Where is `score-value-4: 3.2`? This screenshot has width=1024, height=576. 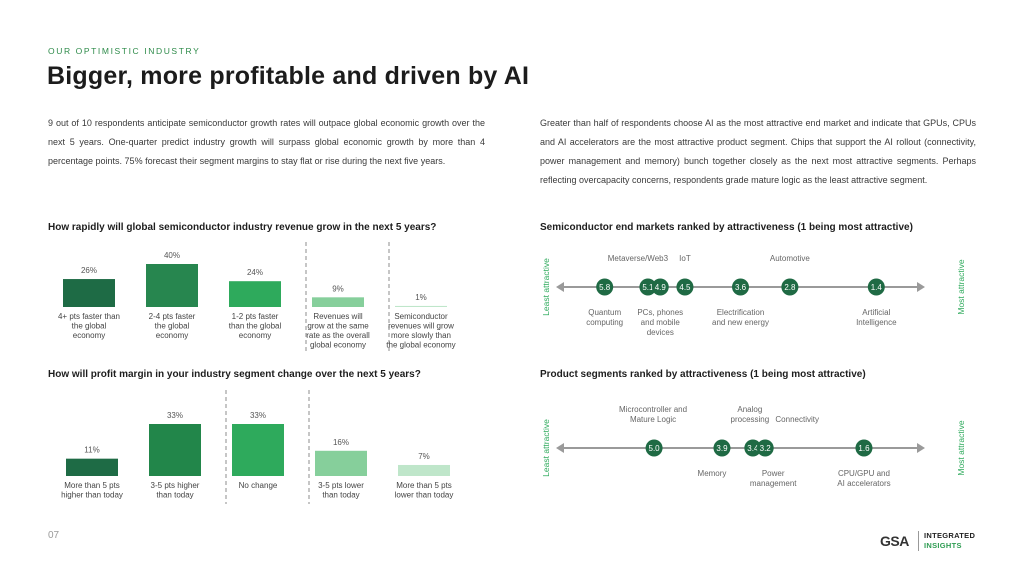 score-value-4: 3.2 is located at coordinates (766, 448).